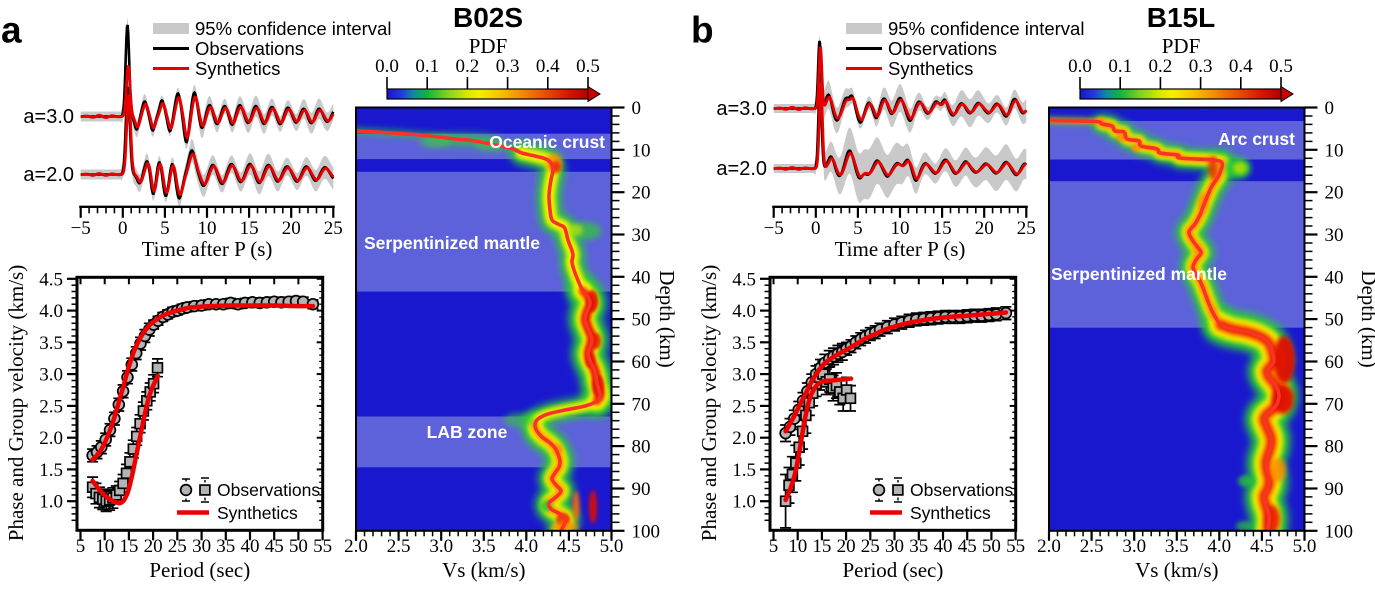  I want to click on svg-text: 30, so click(641, 235).